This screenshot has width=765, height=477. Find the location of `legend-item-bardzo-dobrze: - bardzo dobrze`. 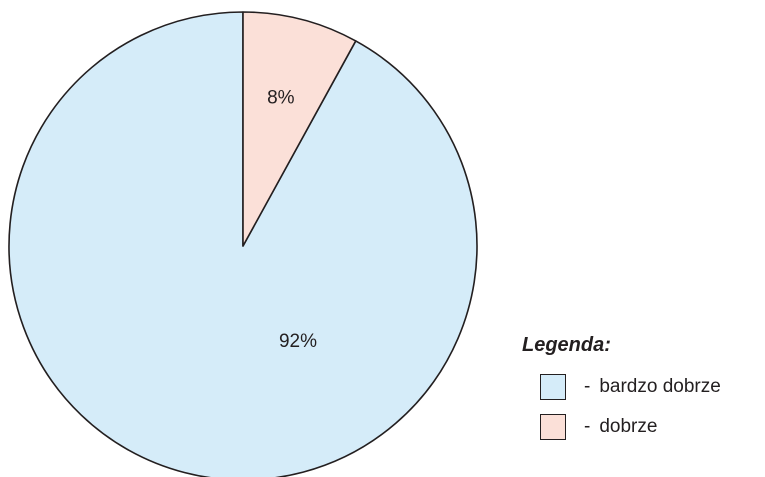

legend-item-bardzo-dobrze: - bardzo dobrze is located at coordinates (630, 387).